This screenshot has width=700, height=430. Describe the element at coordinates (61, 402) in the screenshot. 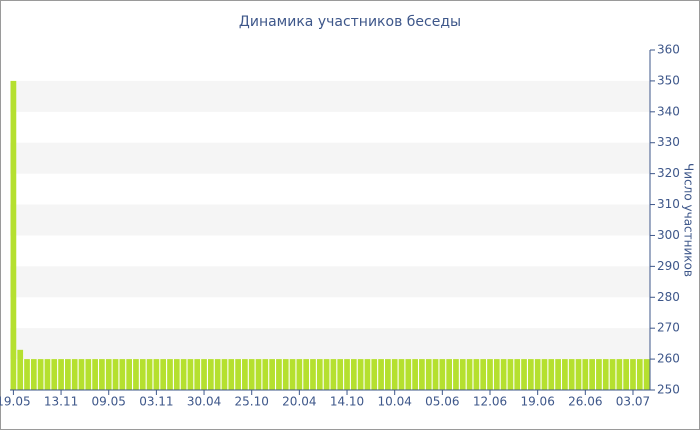

I see `x-tick-label: 13.11` at that location.